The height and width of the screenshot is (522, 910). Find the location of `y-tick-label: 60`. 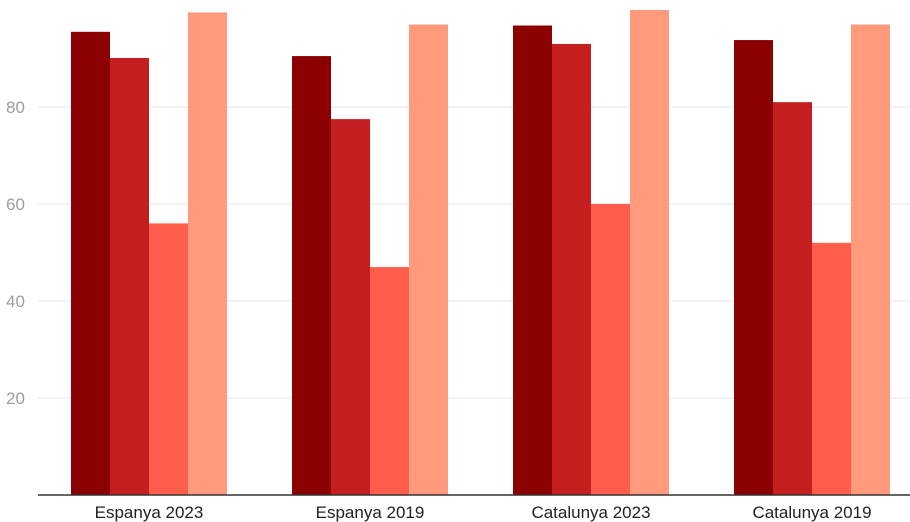

y-tick-label: 60 is located at coordinates (15, 204).